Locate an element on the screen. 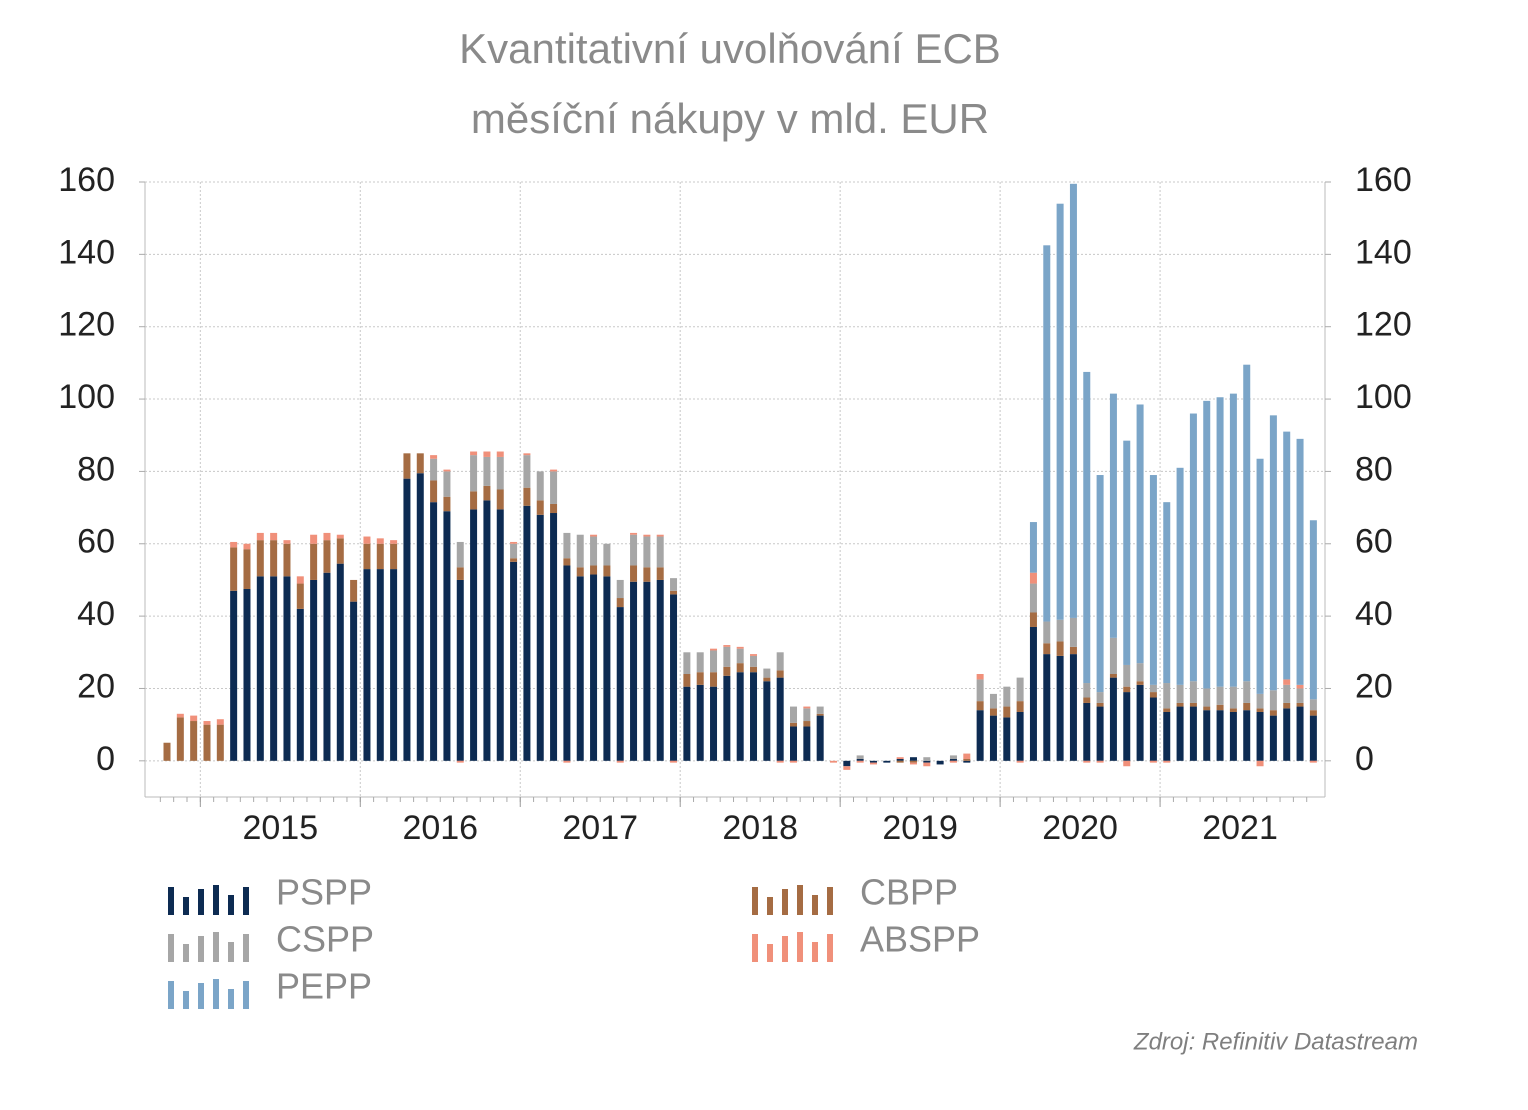 This screenshot has height=1110, width=1528. y-tick-label: 80 is located at coordinates (96, 469).